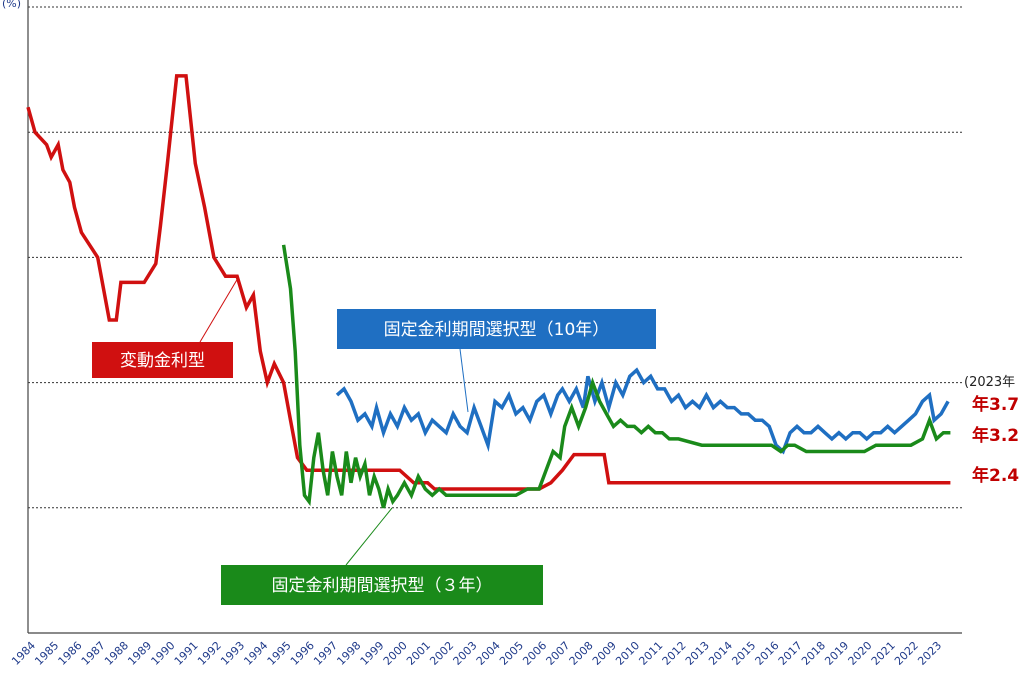  Describe the element at coordinates (348, 653) in the screenshot. I see `x-tick-label: 1998` at that location.